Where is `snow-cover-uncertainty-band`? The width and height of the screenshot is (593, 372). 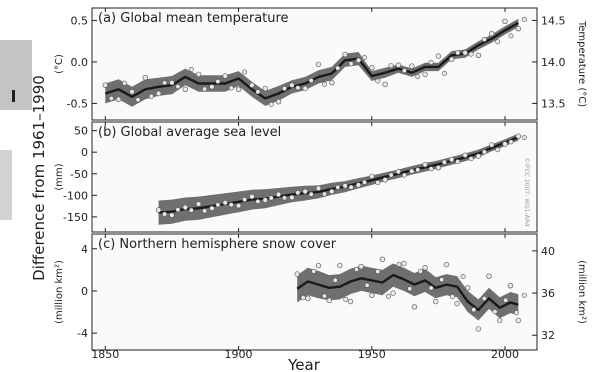 snow-cover-uncertainty-band is located at coordinates (408, 292).